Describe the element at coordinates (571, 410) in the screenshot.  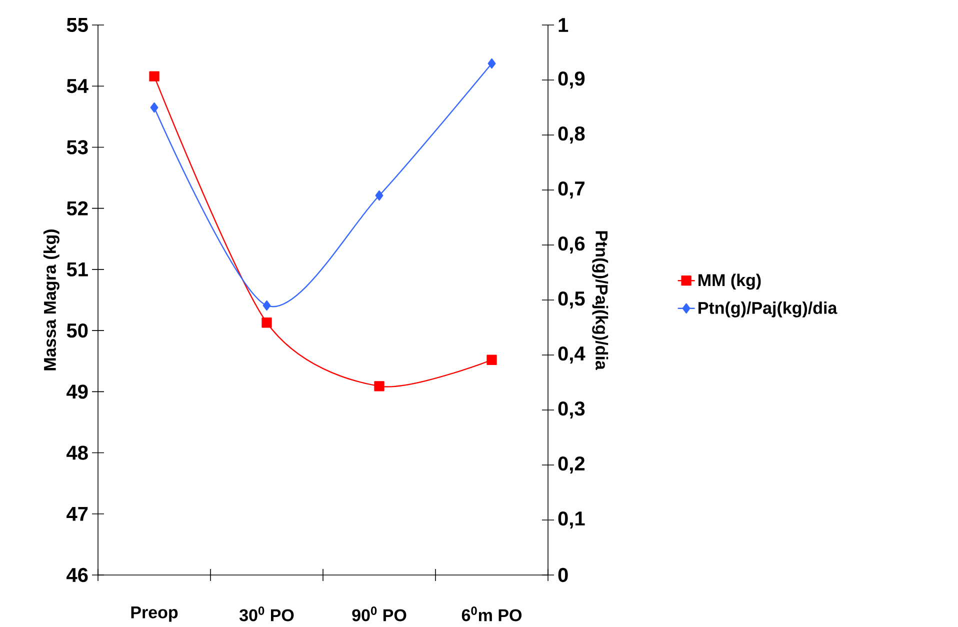
I see `y2-tick-label: 0,3` at that location.